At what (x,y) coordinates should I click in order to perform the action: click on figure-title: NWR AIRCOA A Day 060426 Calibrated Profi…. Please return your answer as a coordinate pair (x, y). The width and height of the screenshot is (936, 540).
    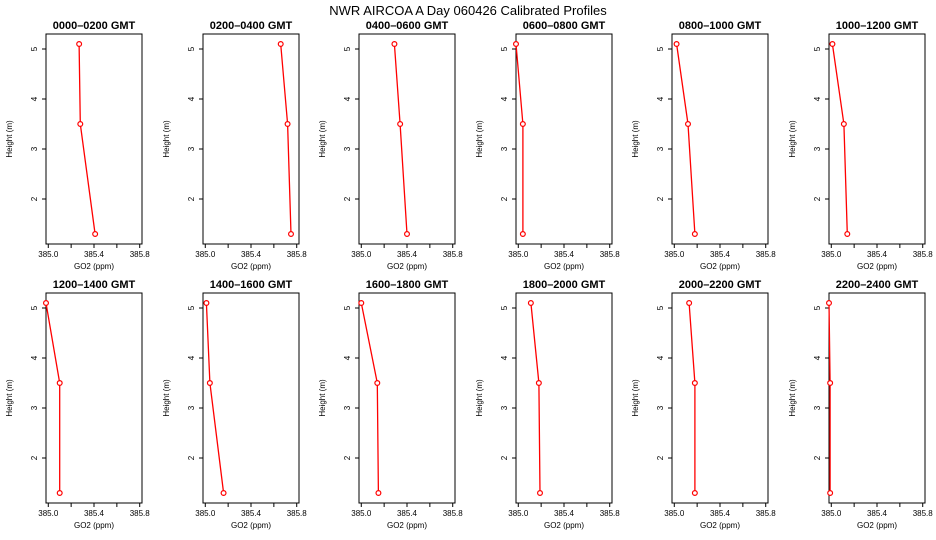
    Looking at the image, I should click on (468, 10).